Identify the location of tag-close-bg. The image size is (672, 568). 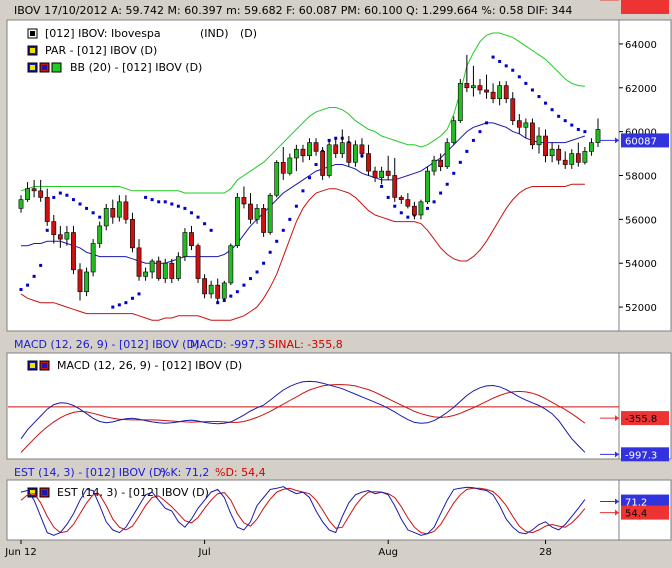
(645, 140).